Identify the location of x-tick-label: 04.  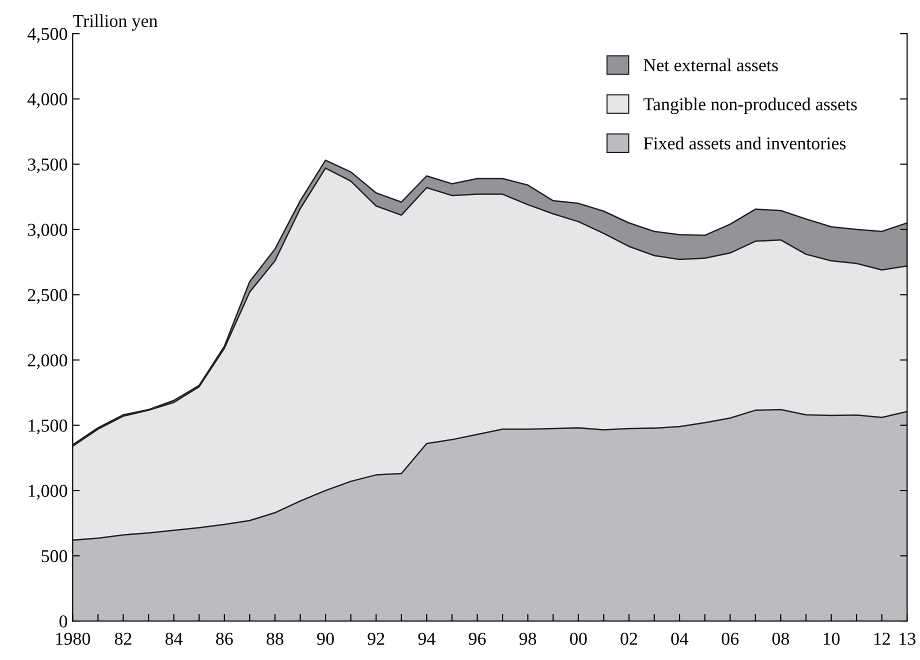
(679, 638).